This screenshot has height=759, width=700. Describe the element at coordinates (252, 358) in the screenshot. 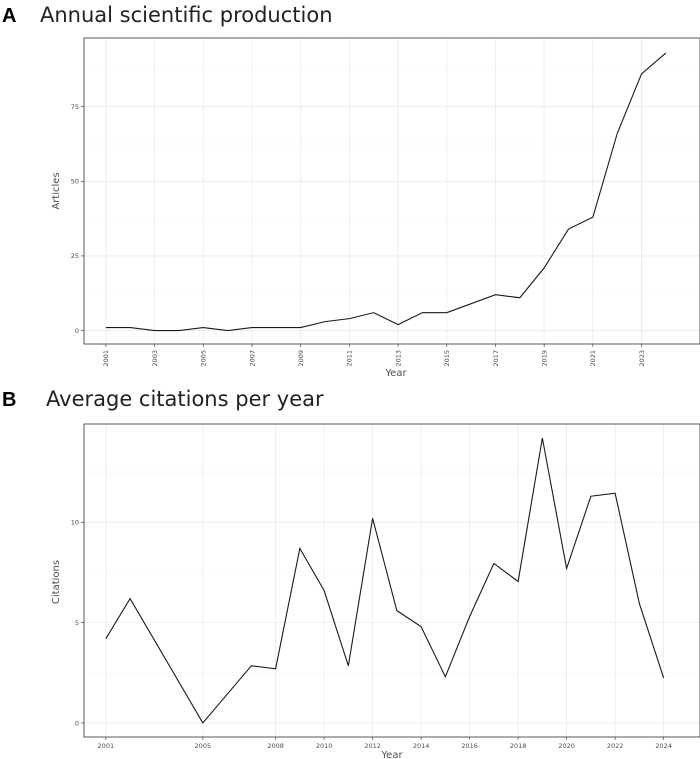

I see `panel-a-x-tick-label: 2007` at that location.